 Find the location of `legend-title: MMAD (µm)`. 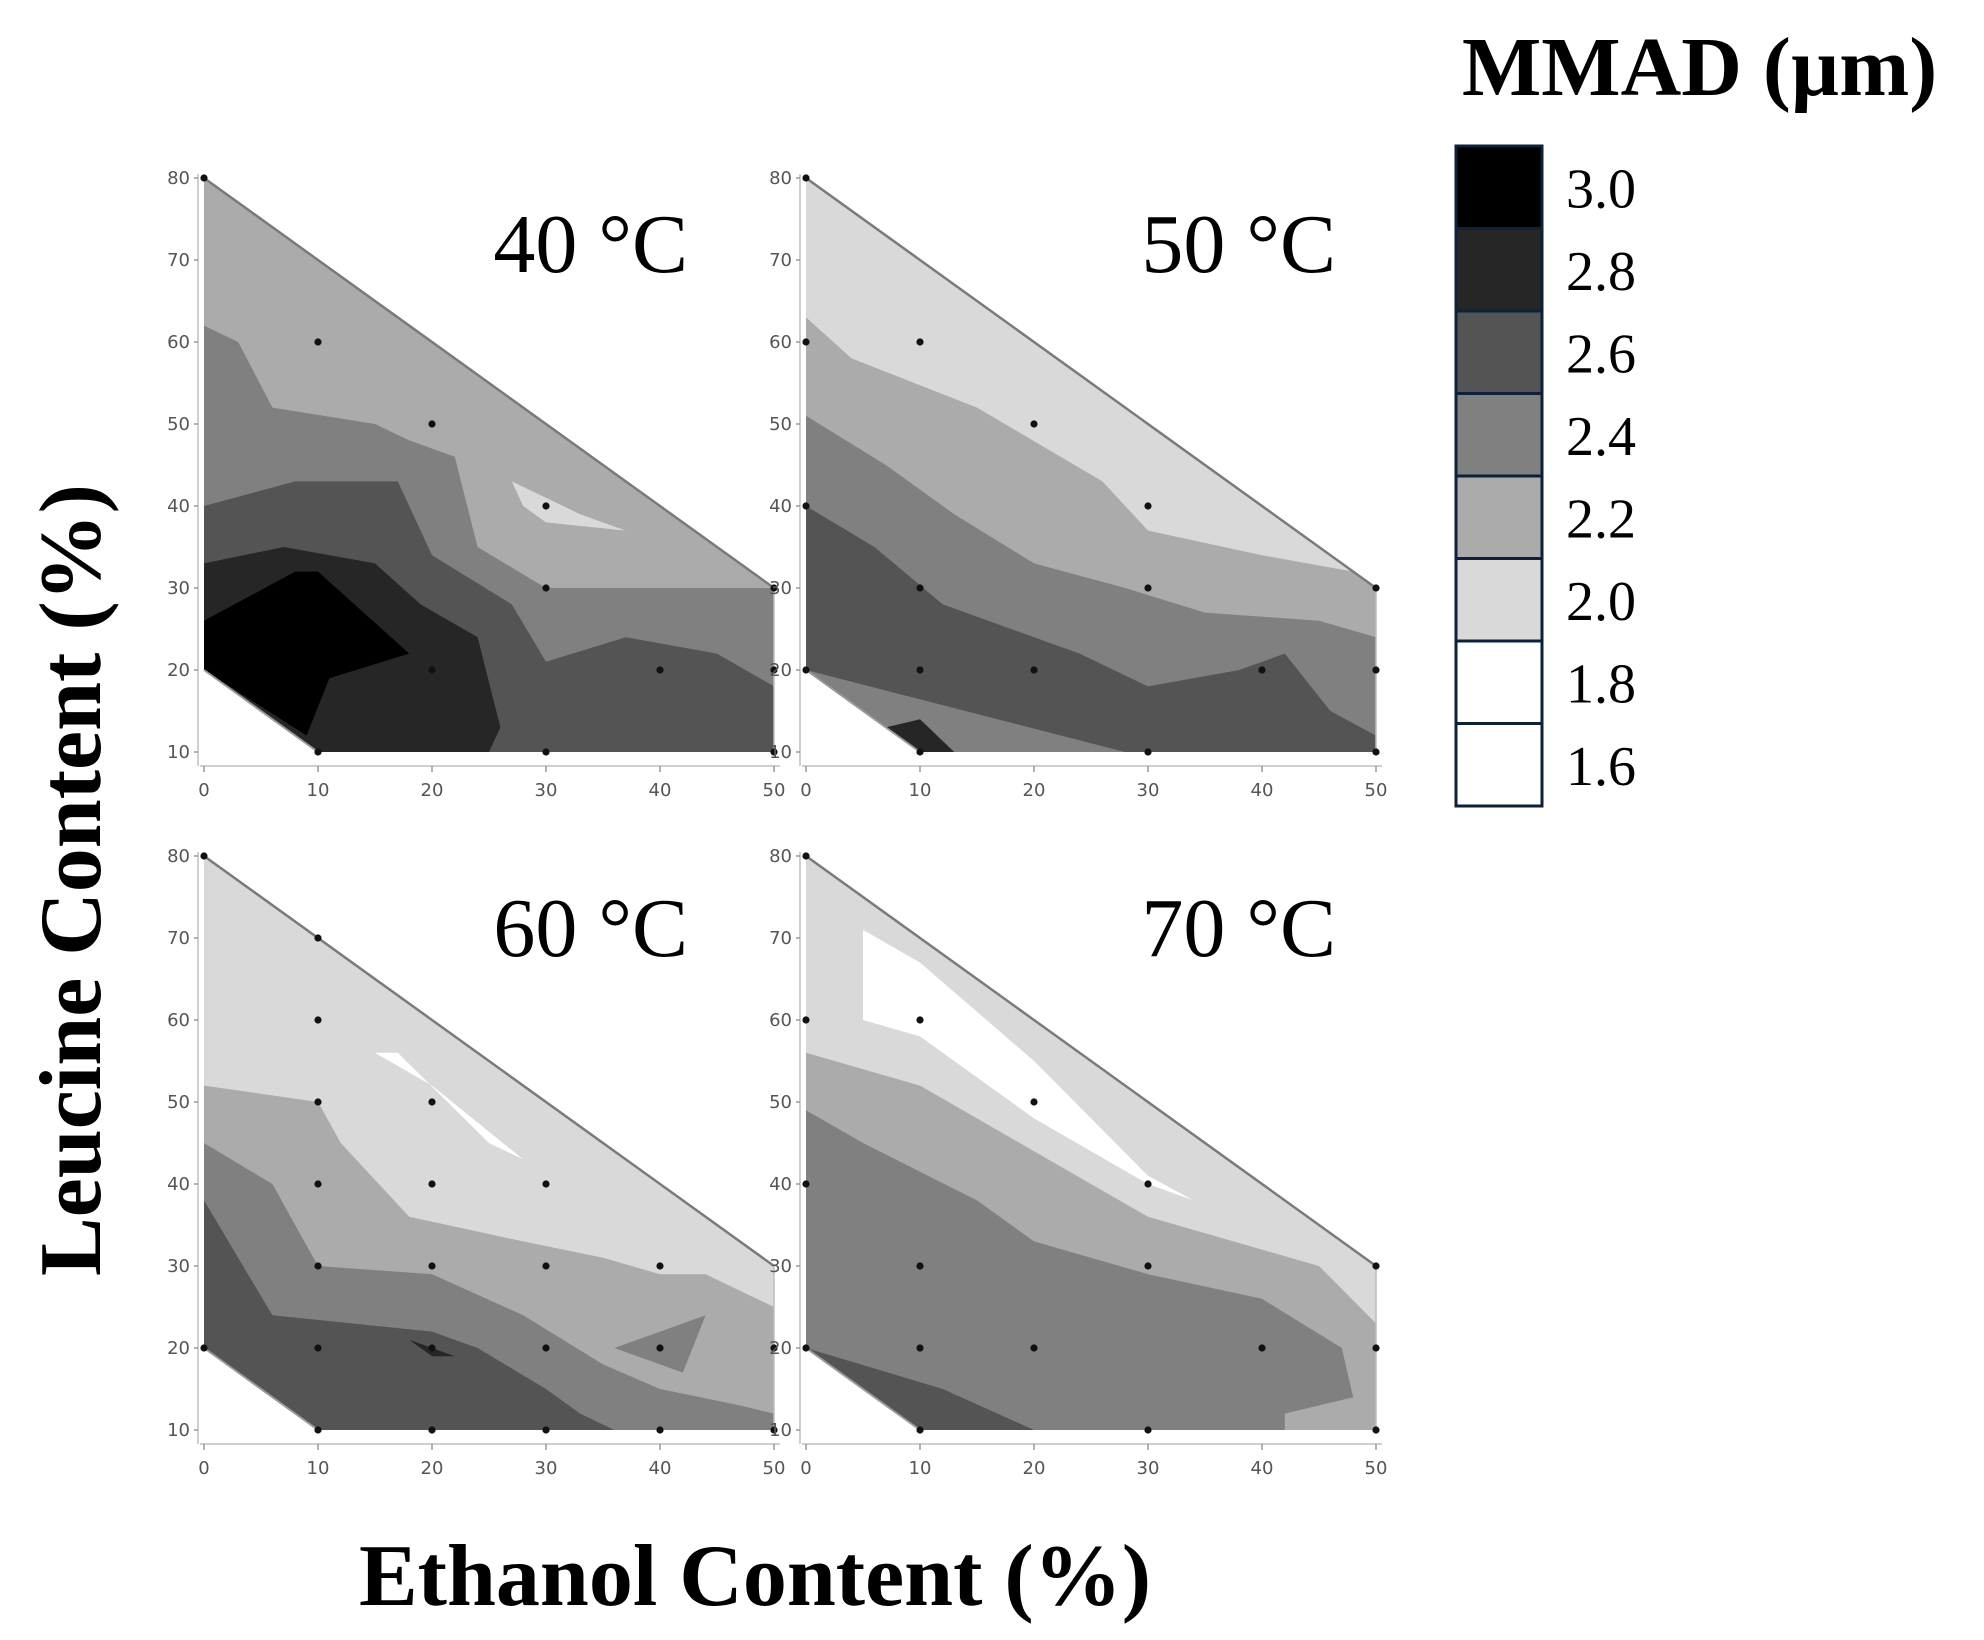

legend-title: MMAD (µm) is located at coordinates (1699, 67).